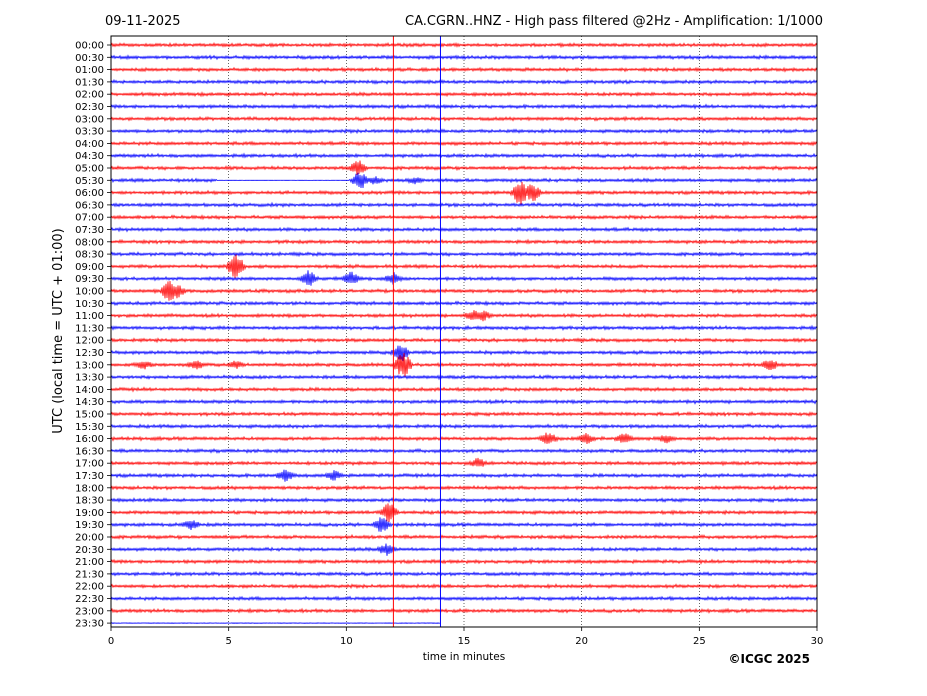 The image size is (927, 696). What do you see at coordinates (89, 341) in the screenshot?
I see `y-tick-label: 12:00` at bounding box center [89, 341].